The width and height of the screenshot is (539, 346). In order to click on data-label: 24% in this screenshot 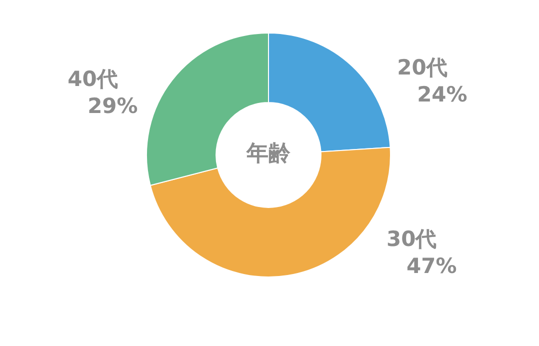, I will do `click(442, 94)`.